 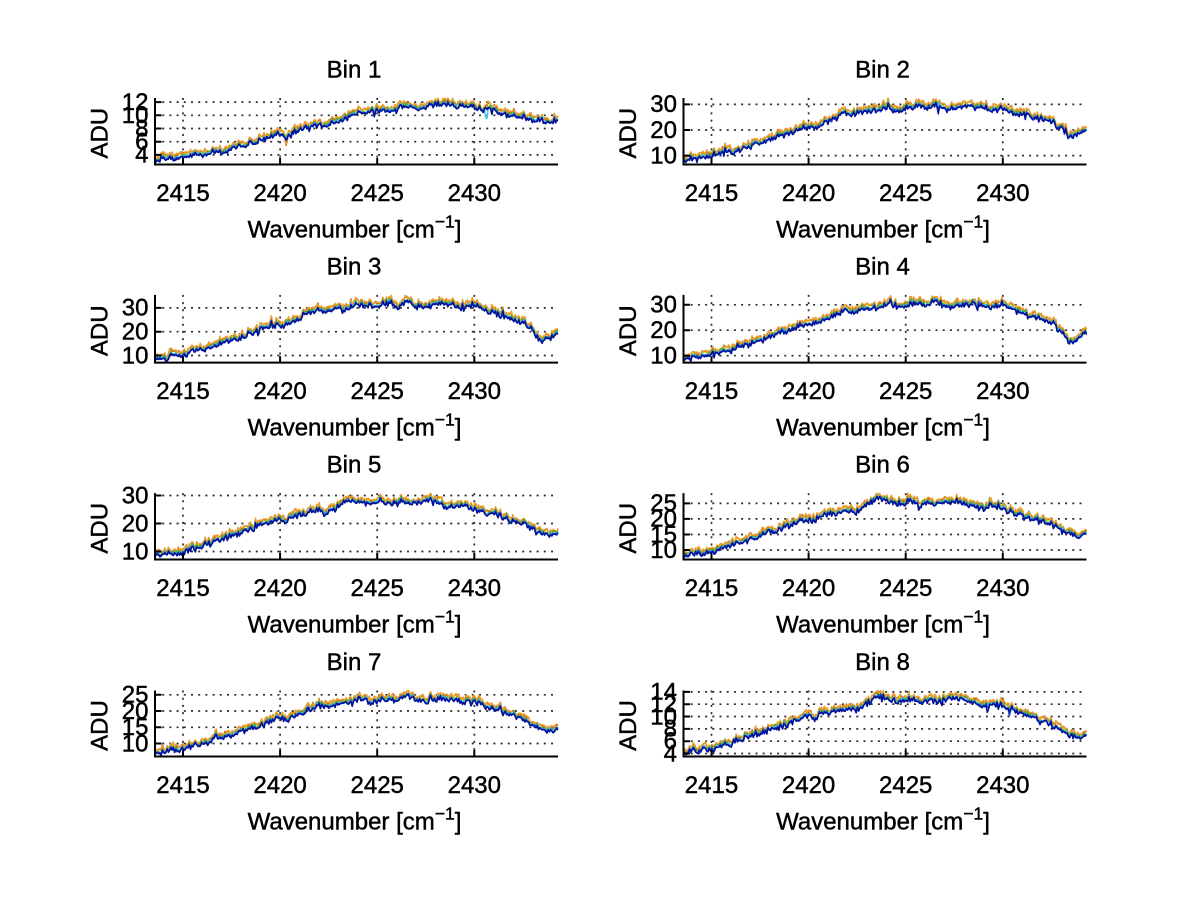 I want to click on svg-text: Bin 4, so click(x=882, y=266).